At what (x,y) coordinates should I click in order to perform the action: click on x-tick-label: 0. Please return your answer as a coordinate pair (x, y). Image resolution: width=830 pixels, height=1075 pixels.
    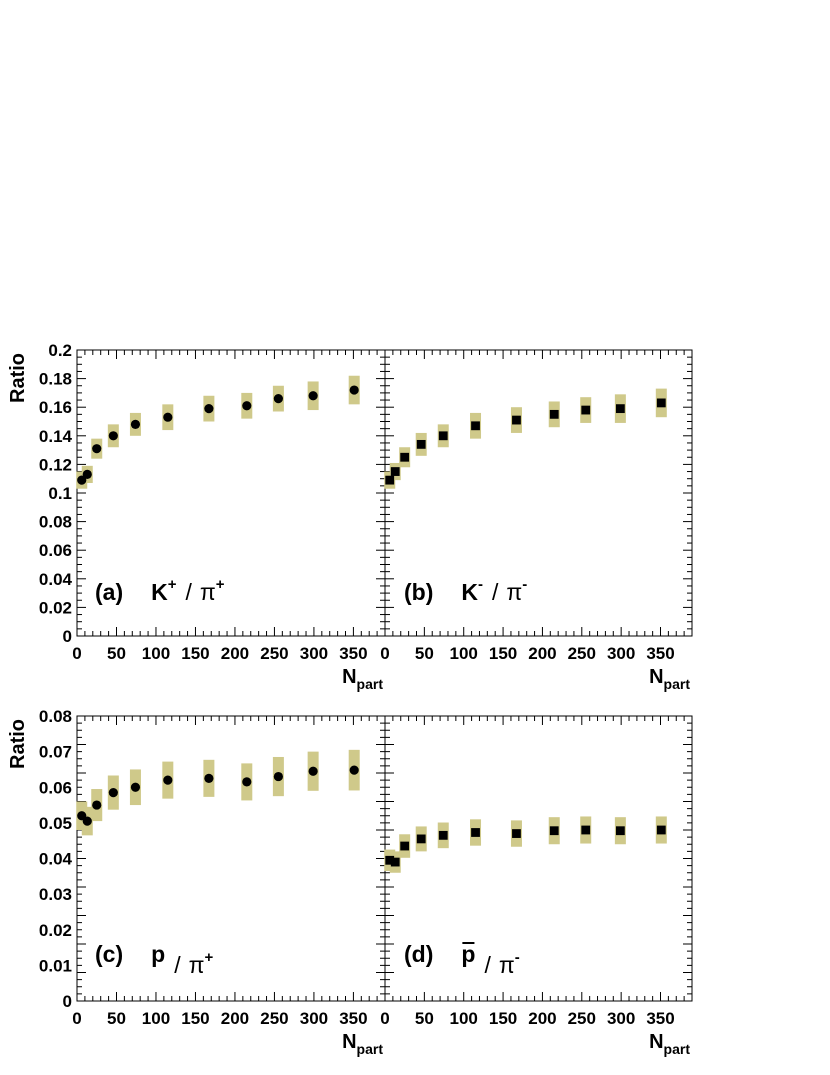
    Looking at the image, I should click on (76, 653).